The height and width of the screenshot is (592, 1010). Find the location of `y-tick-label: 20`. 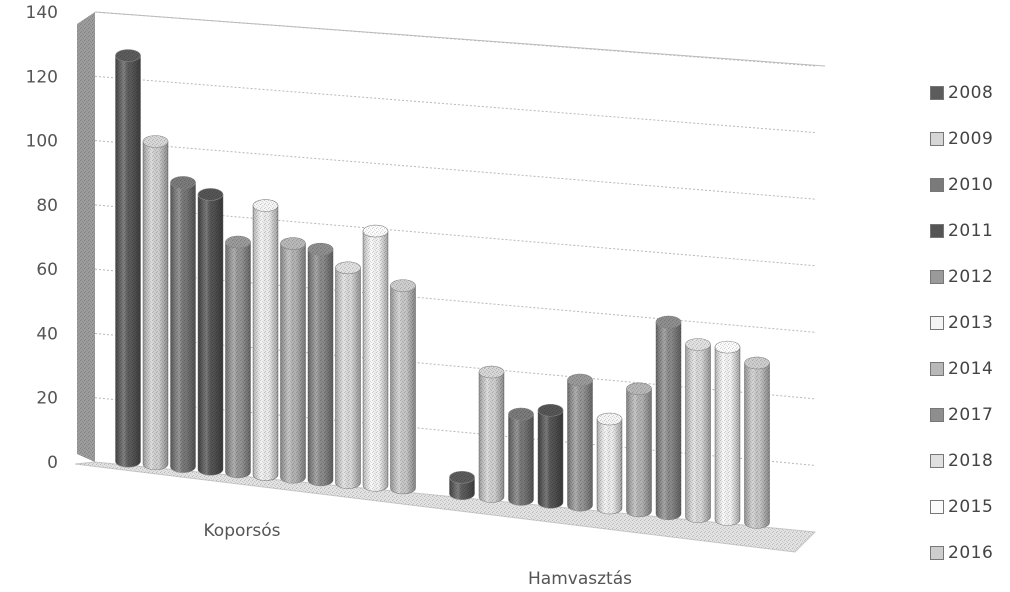

y-tick-label: 20 is located at coordinates (47, 399).